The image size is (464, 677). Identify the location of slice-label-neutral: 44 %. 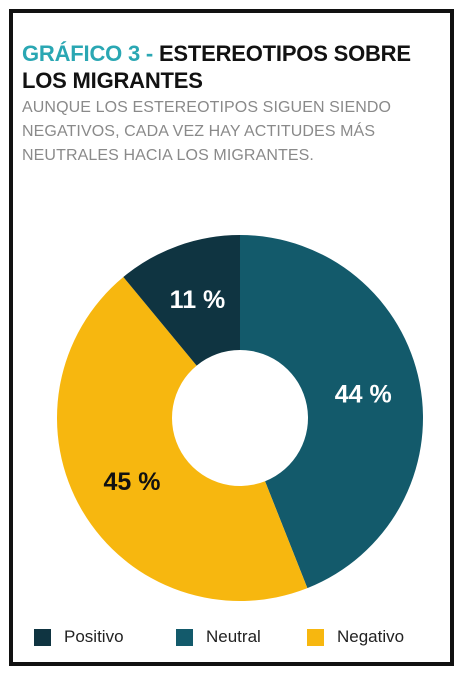
(363, 394).